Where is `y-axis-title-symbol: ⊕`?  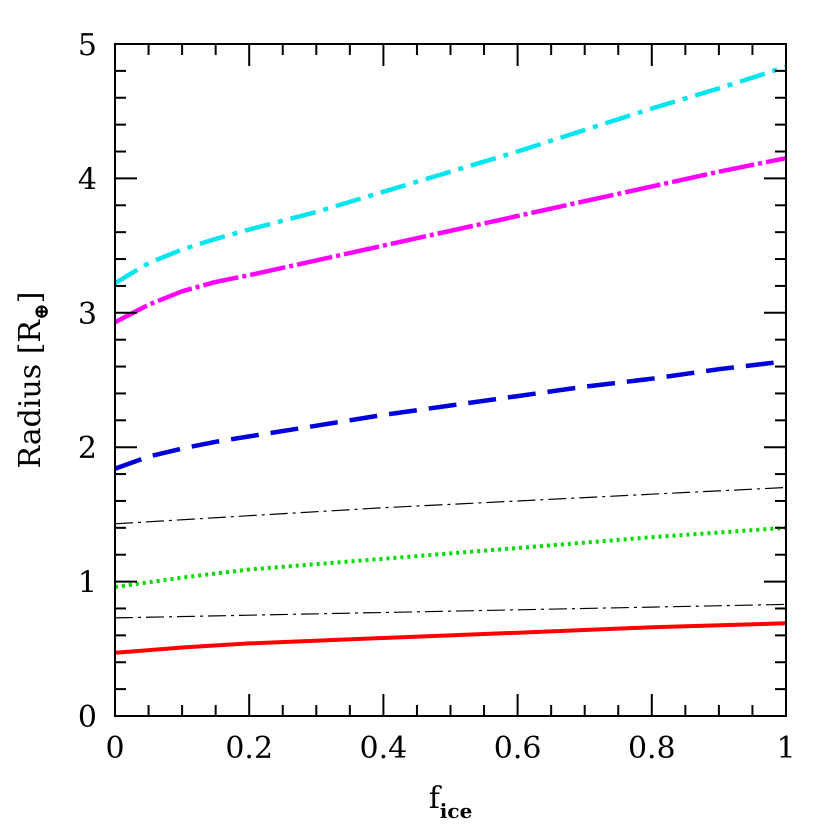
y-axis-title-symbol: ⊕ is located at coordinates (41, 311).